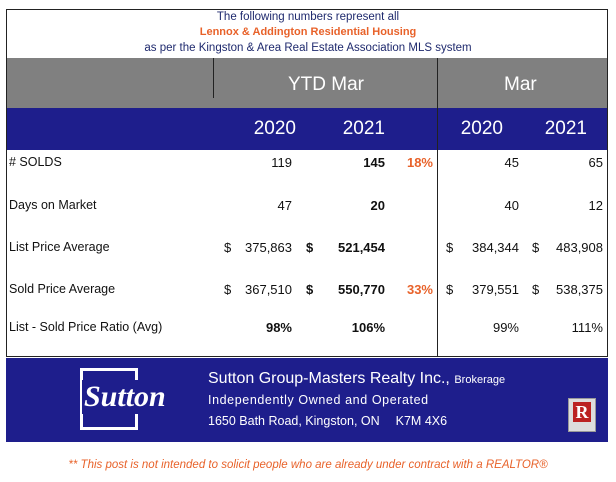 This screenshot has width=616, height=482. Describe the element at coordinates (565, 128) in the screenshot. I see `year-mar-2021: 2021` at that location.